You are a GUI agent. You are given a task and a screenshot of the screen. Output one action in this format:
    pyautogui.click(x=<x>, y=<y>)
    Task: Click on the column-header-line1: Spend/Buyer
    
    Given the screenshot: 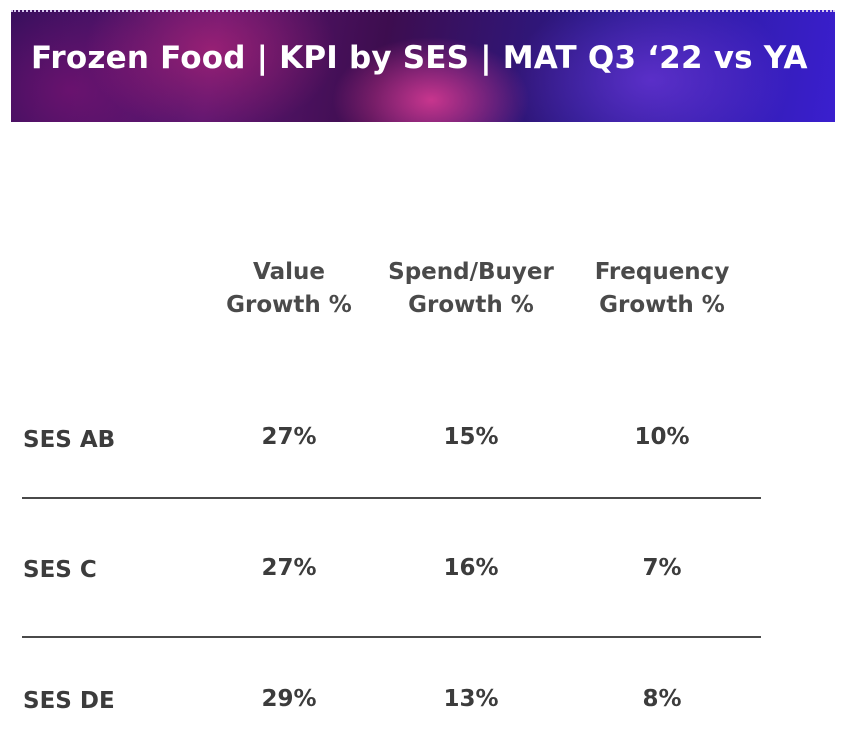 What is the action you would take?
    pyautogui.click(x=471, y=272)
    